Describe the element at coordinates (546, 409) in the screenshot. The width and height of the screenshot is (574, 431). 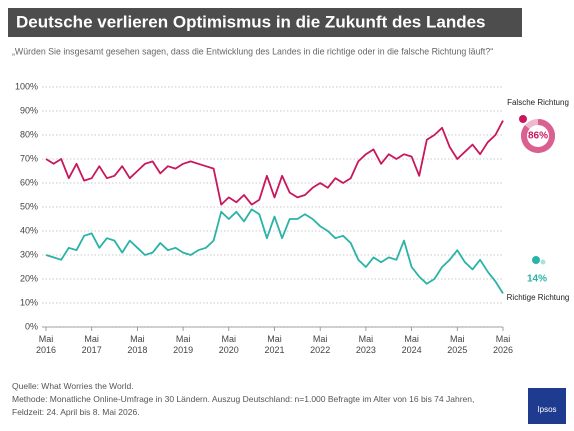
I see `logo: Ipsos` at that location.